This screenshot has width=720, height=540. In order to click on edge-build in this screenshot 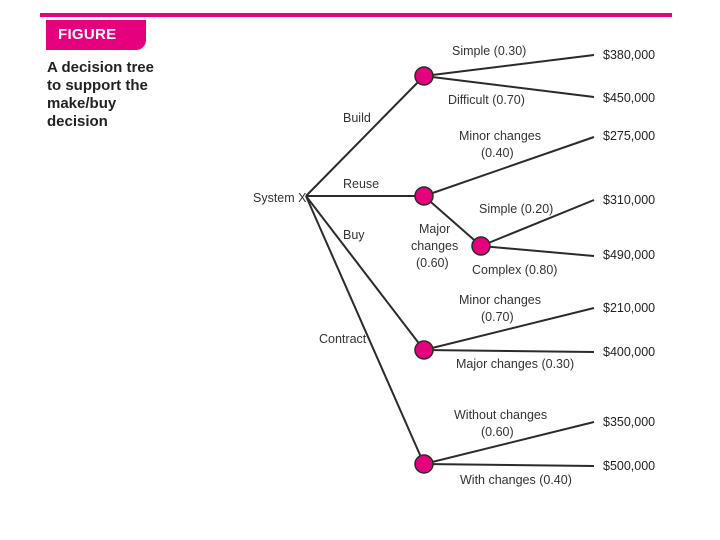, I will do `click(365, 136)`.